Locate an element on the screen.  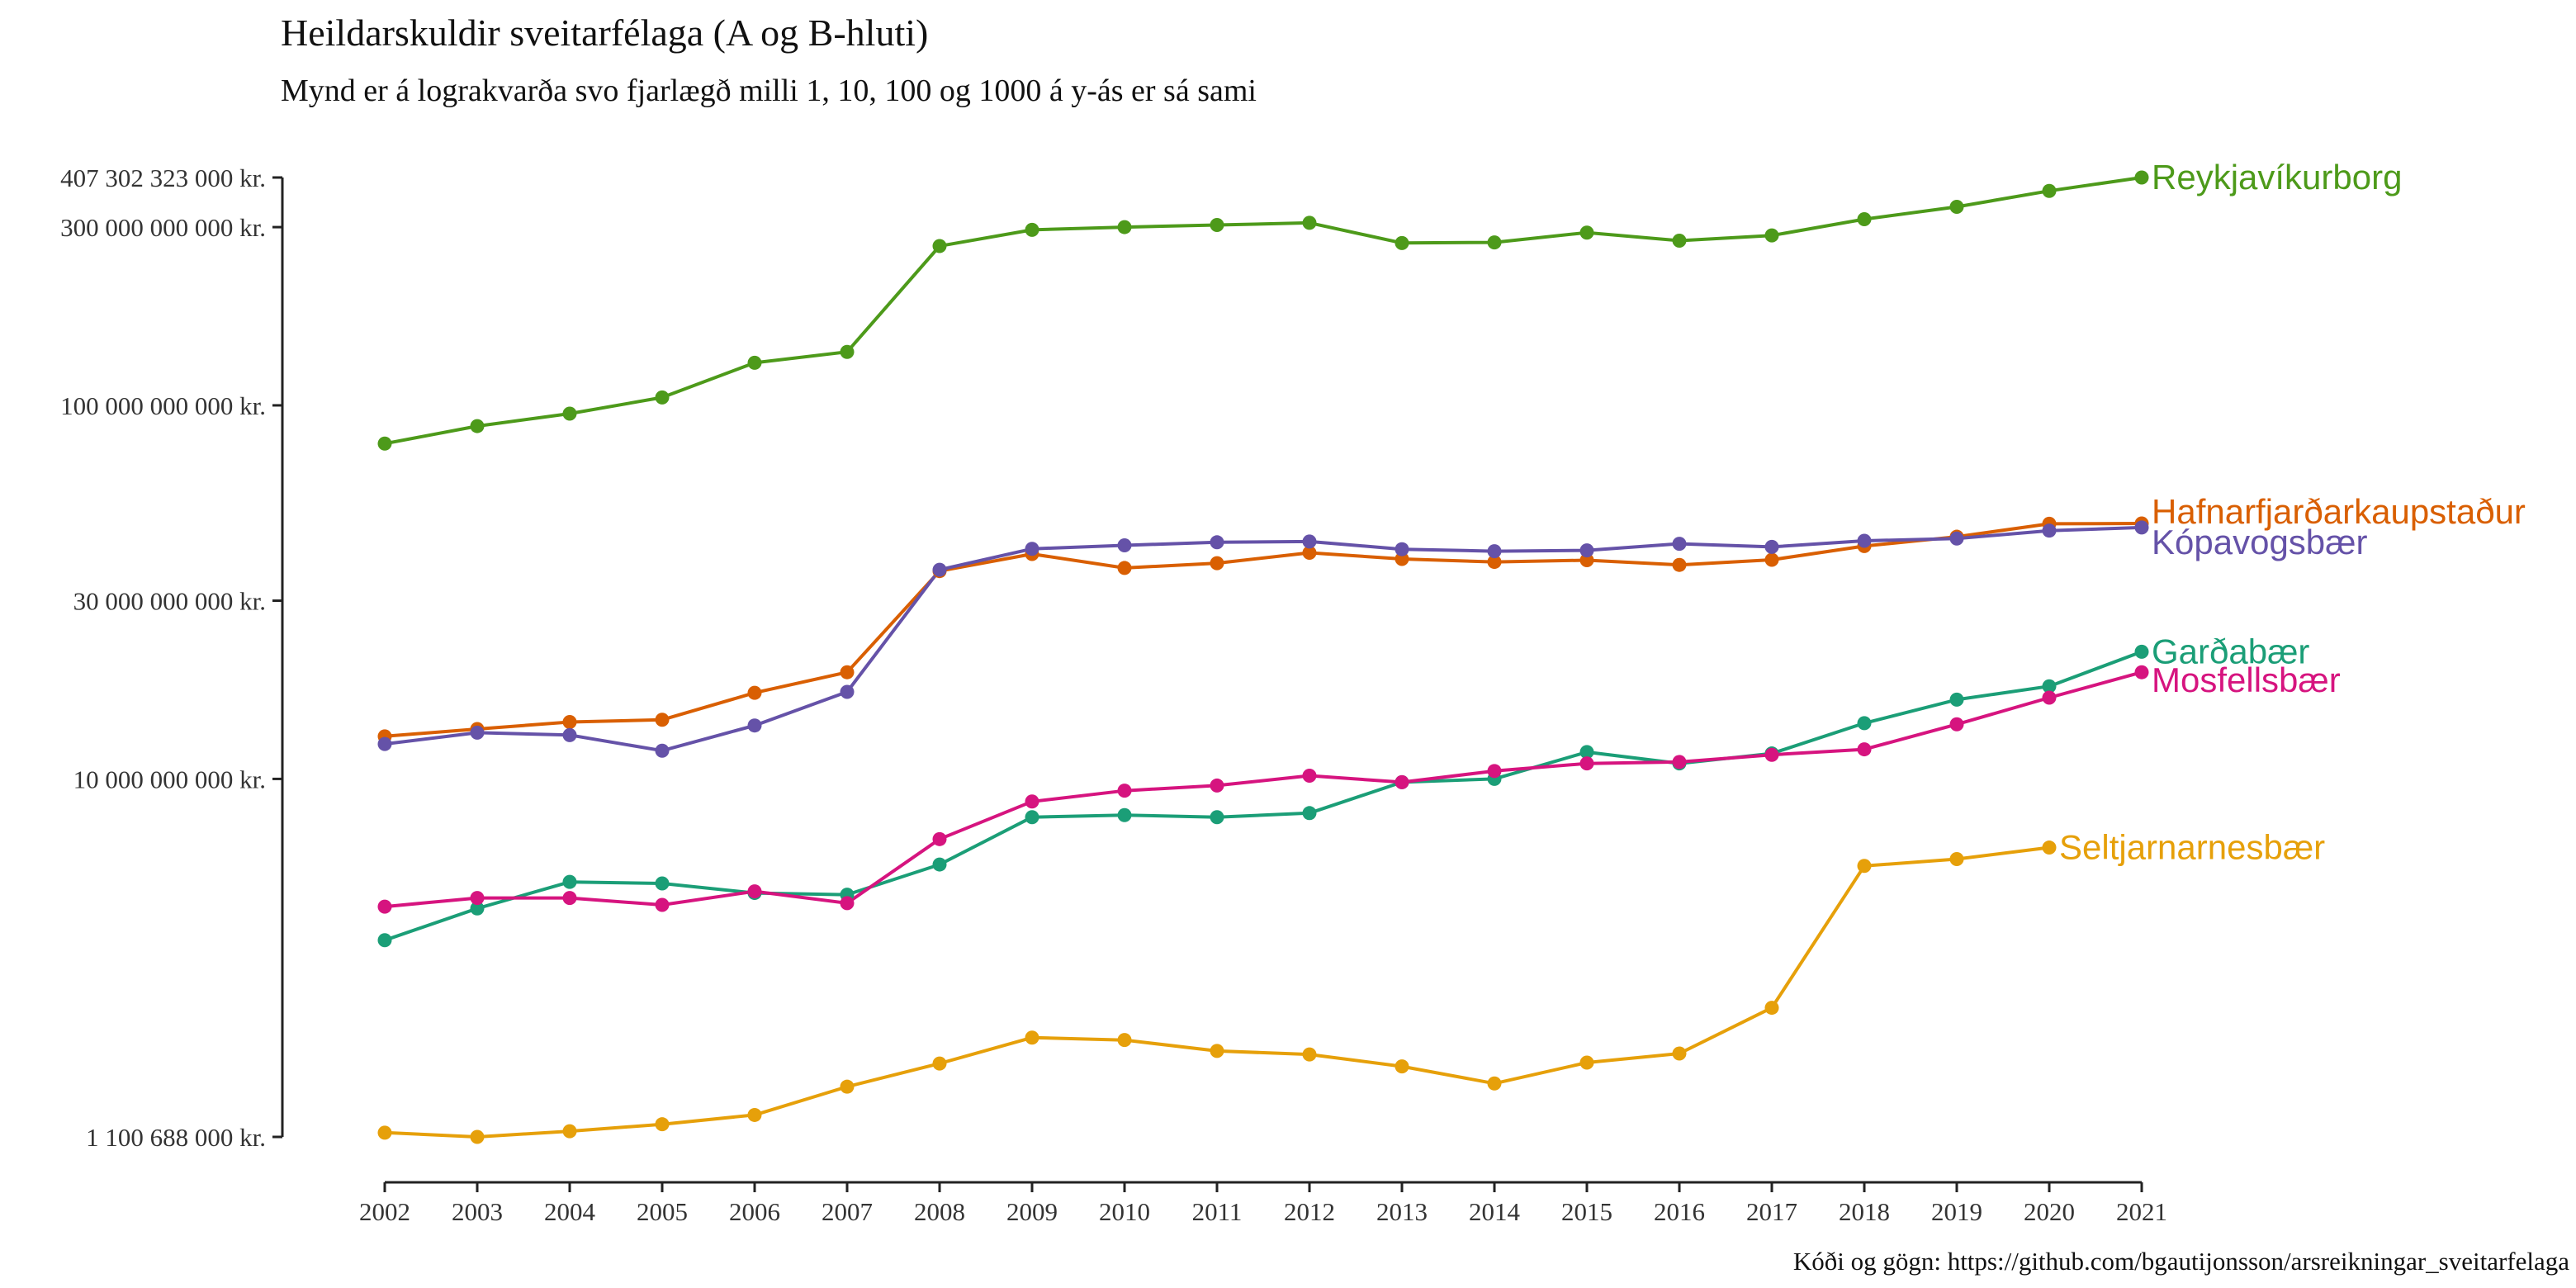
x-tick-label: 2013 is located at coordinates (1402, 1211).